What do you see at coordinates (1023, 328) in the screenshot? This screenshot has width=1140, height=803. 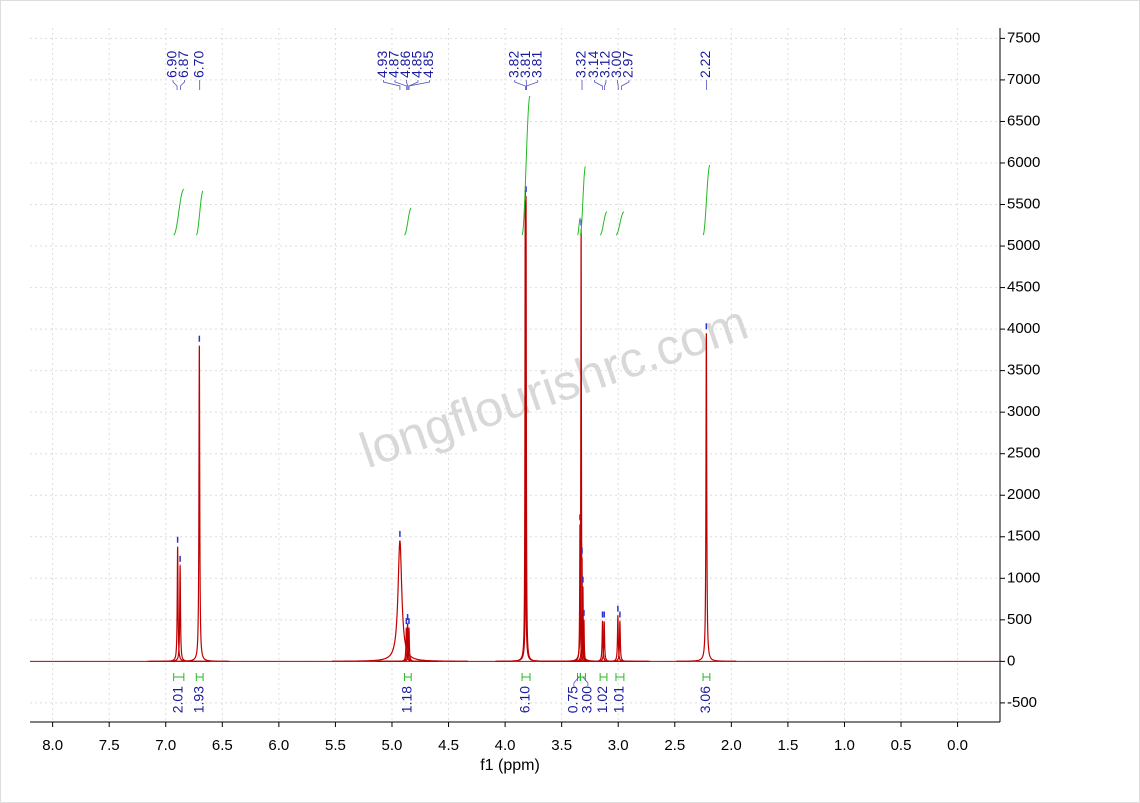 I see `y-tick-label: 4000` at bounding box center [1023, 328].